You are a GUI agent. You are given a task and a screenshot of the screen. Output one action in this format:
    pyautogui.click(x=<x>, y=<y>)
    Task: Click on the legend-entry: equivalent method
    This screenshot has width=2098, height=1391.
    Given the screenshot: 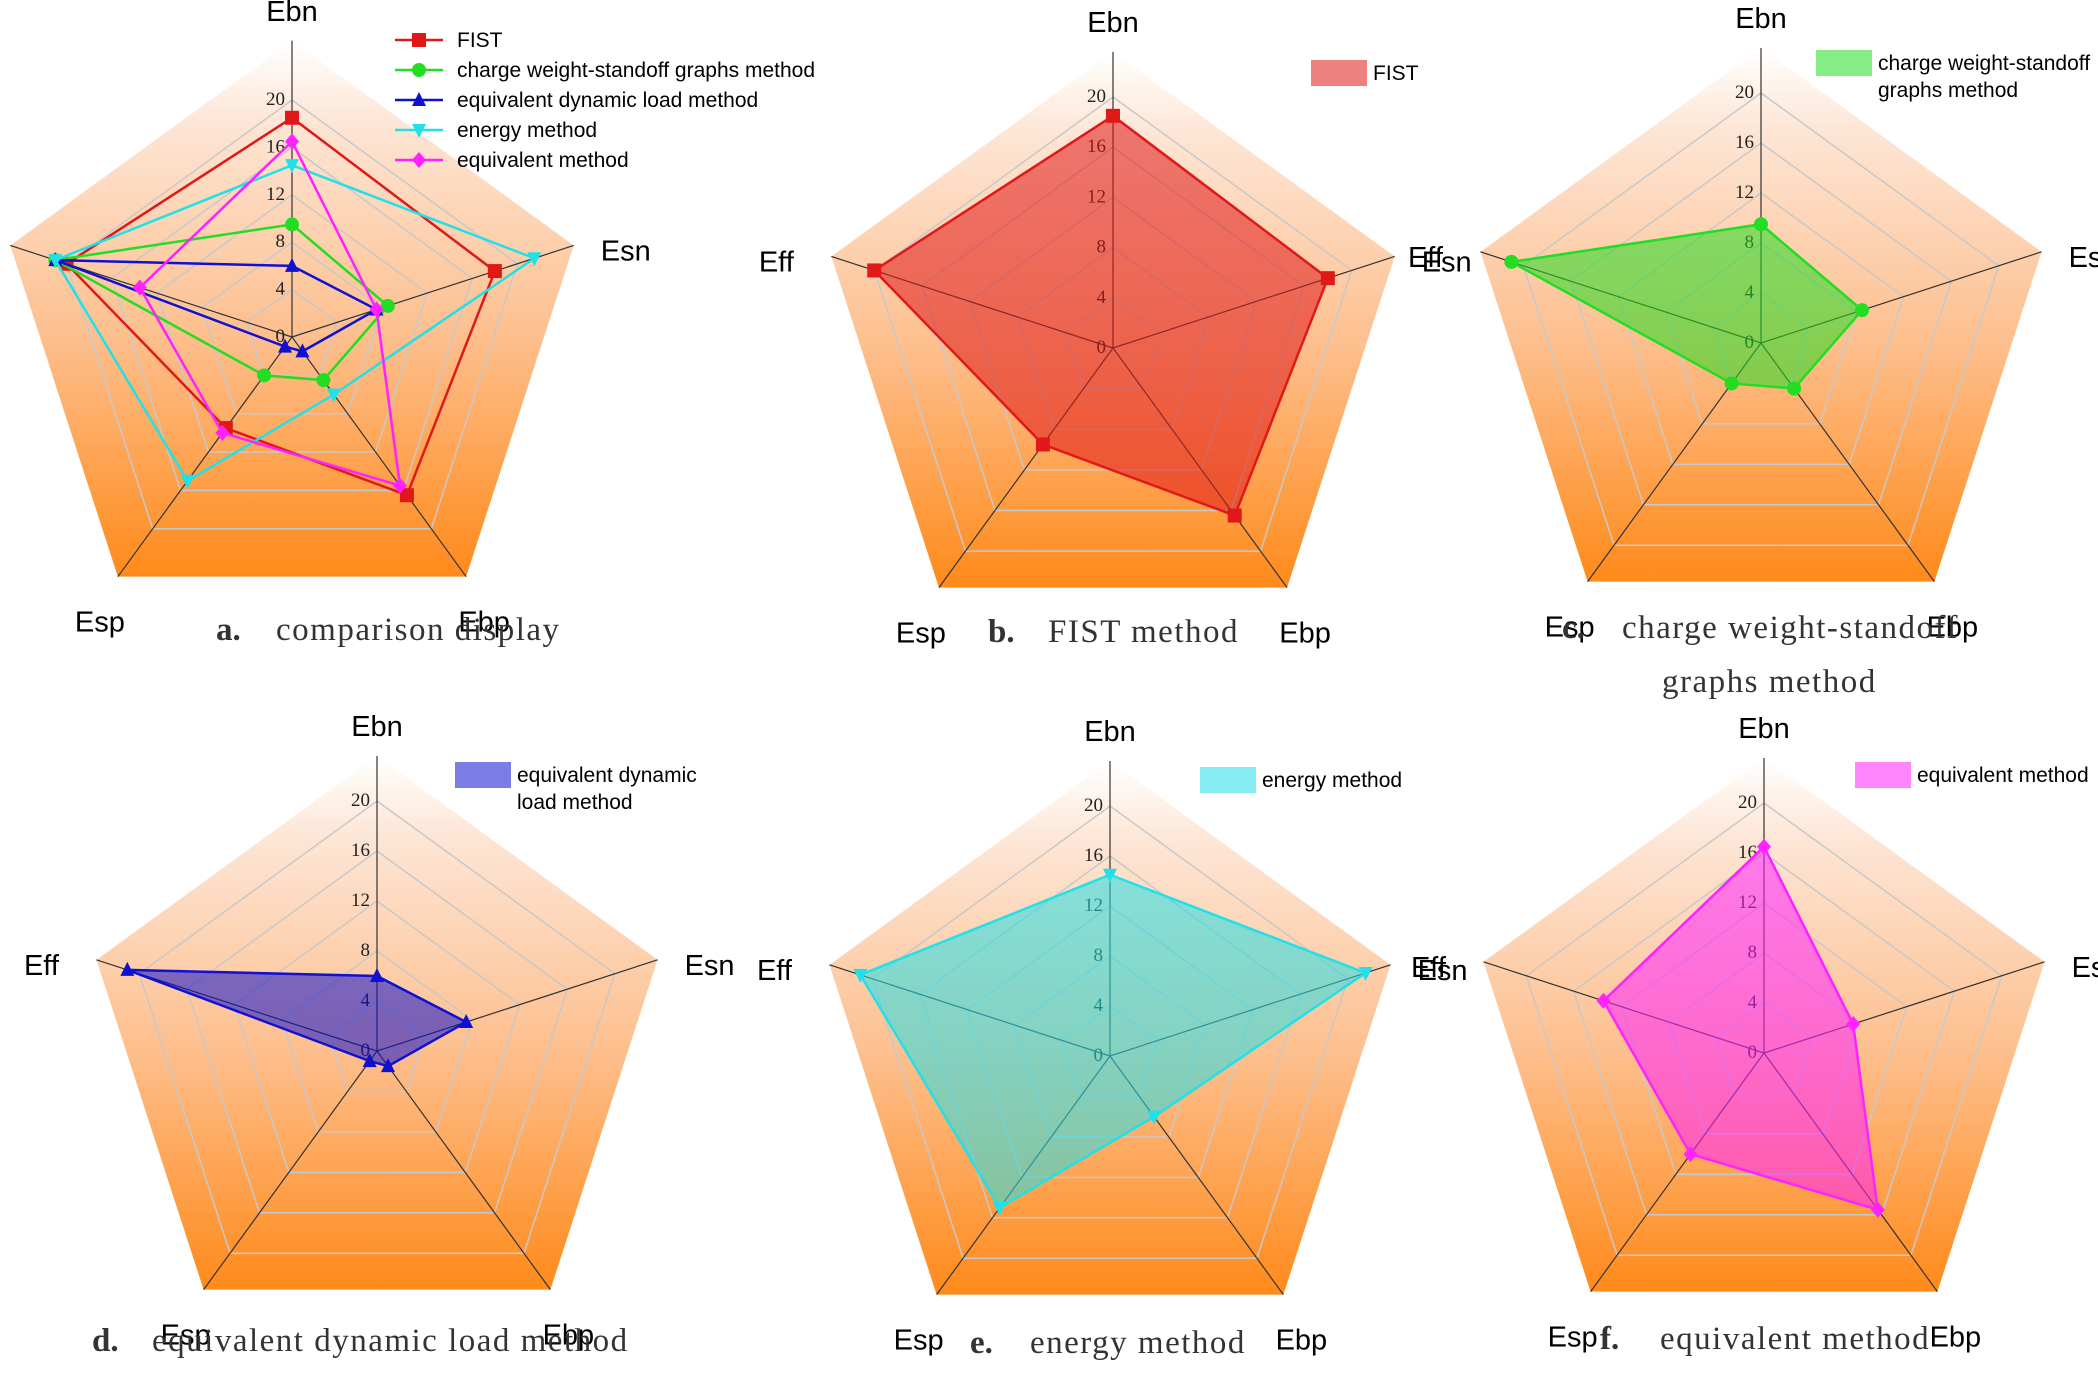 What is the action you would take?
    pyautogui.click(x=2003, y=775)
    